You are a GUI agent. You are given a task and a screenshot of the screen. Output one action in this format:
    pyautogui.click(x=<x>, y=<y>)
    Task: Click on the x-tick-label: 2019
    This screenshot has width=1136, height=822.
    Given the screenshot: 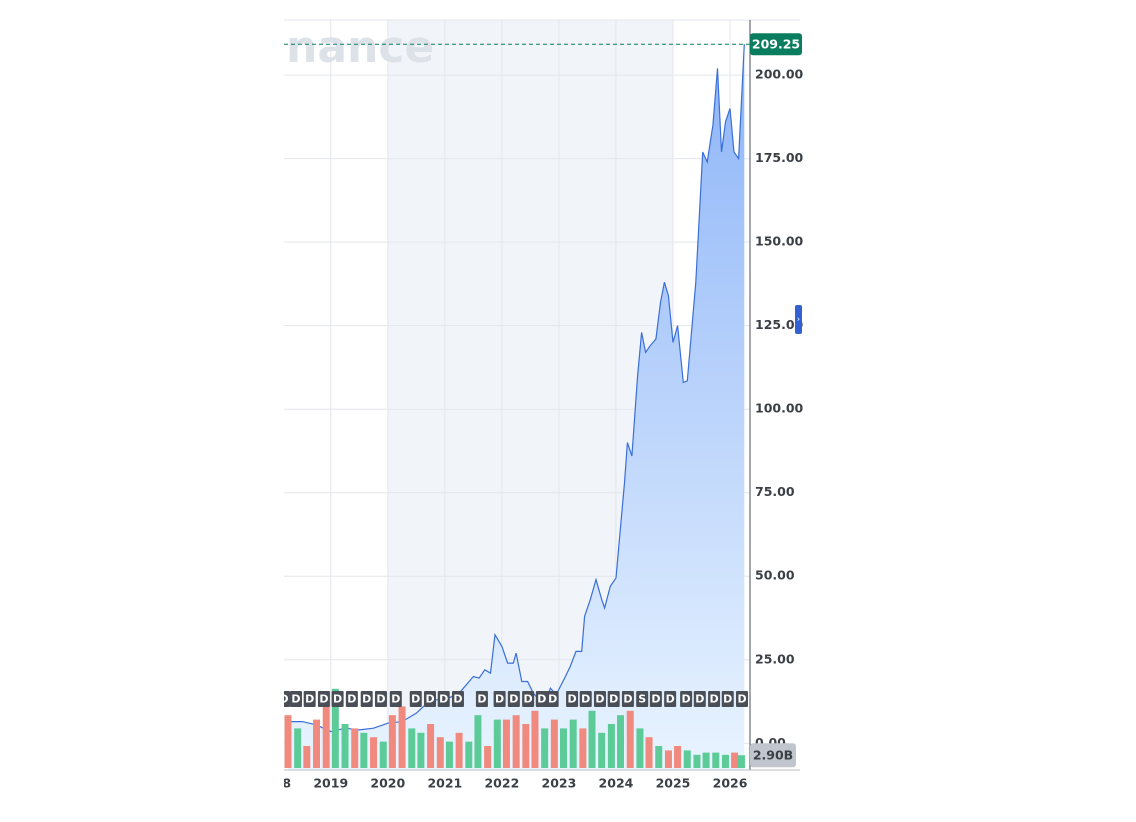 What is the action you would take?
    pyautogui.click(x=330, y=783)
    